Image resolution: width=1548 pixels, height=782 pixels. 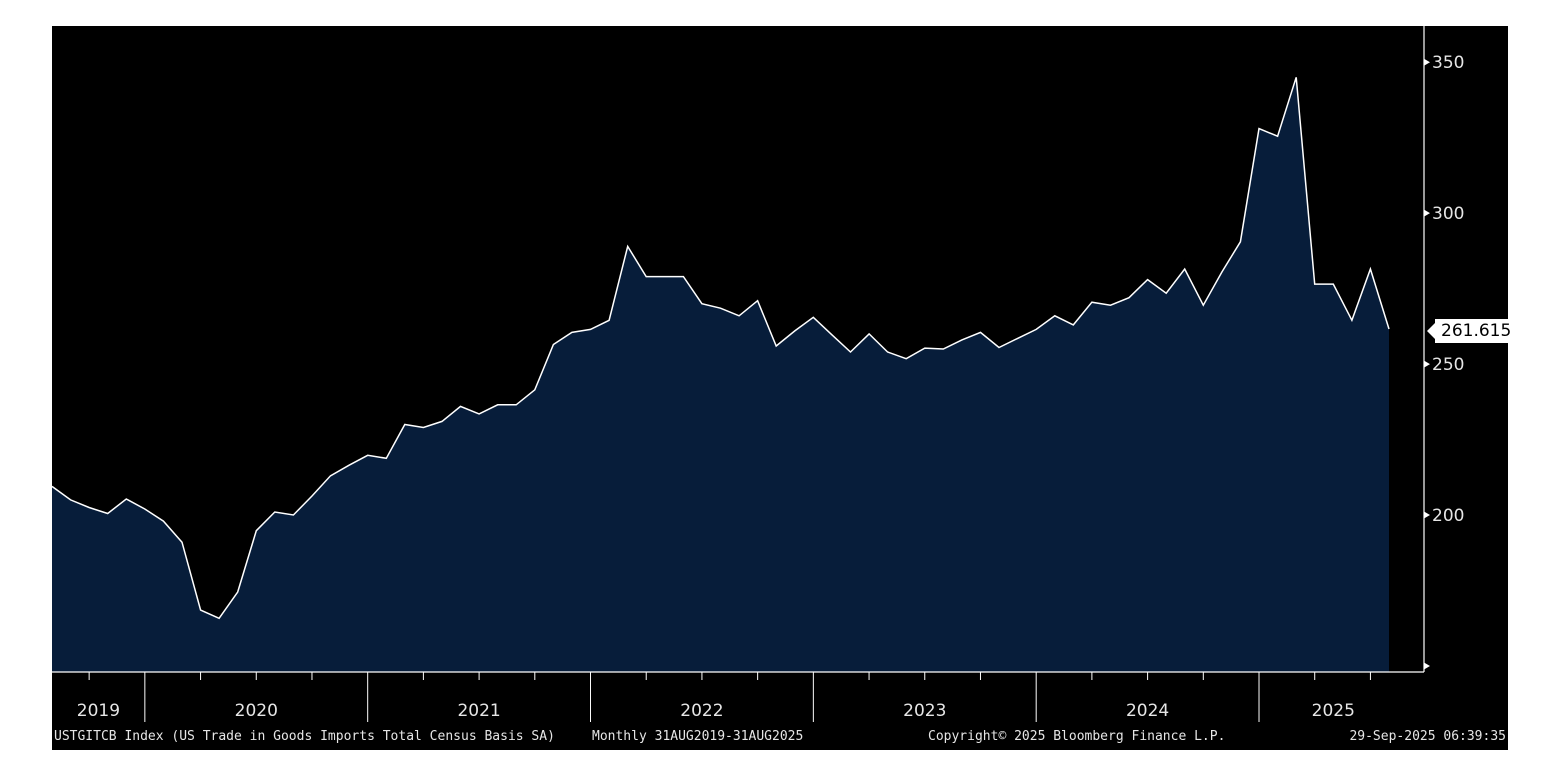 What do you see at coordinates (1448, 365) in the screenshot?
I see `y-tick-label: 250` at bounding box center [1448, 365].